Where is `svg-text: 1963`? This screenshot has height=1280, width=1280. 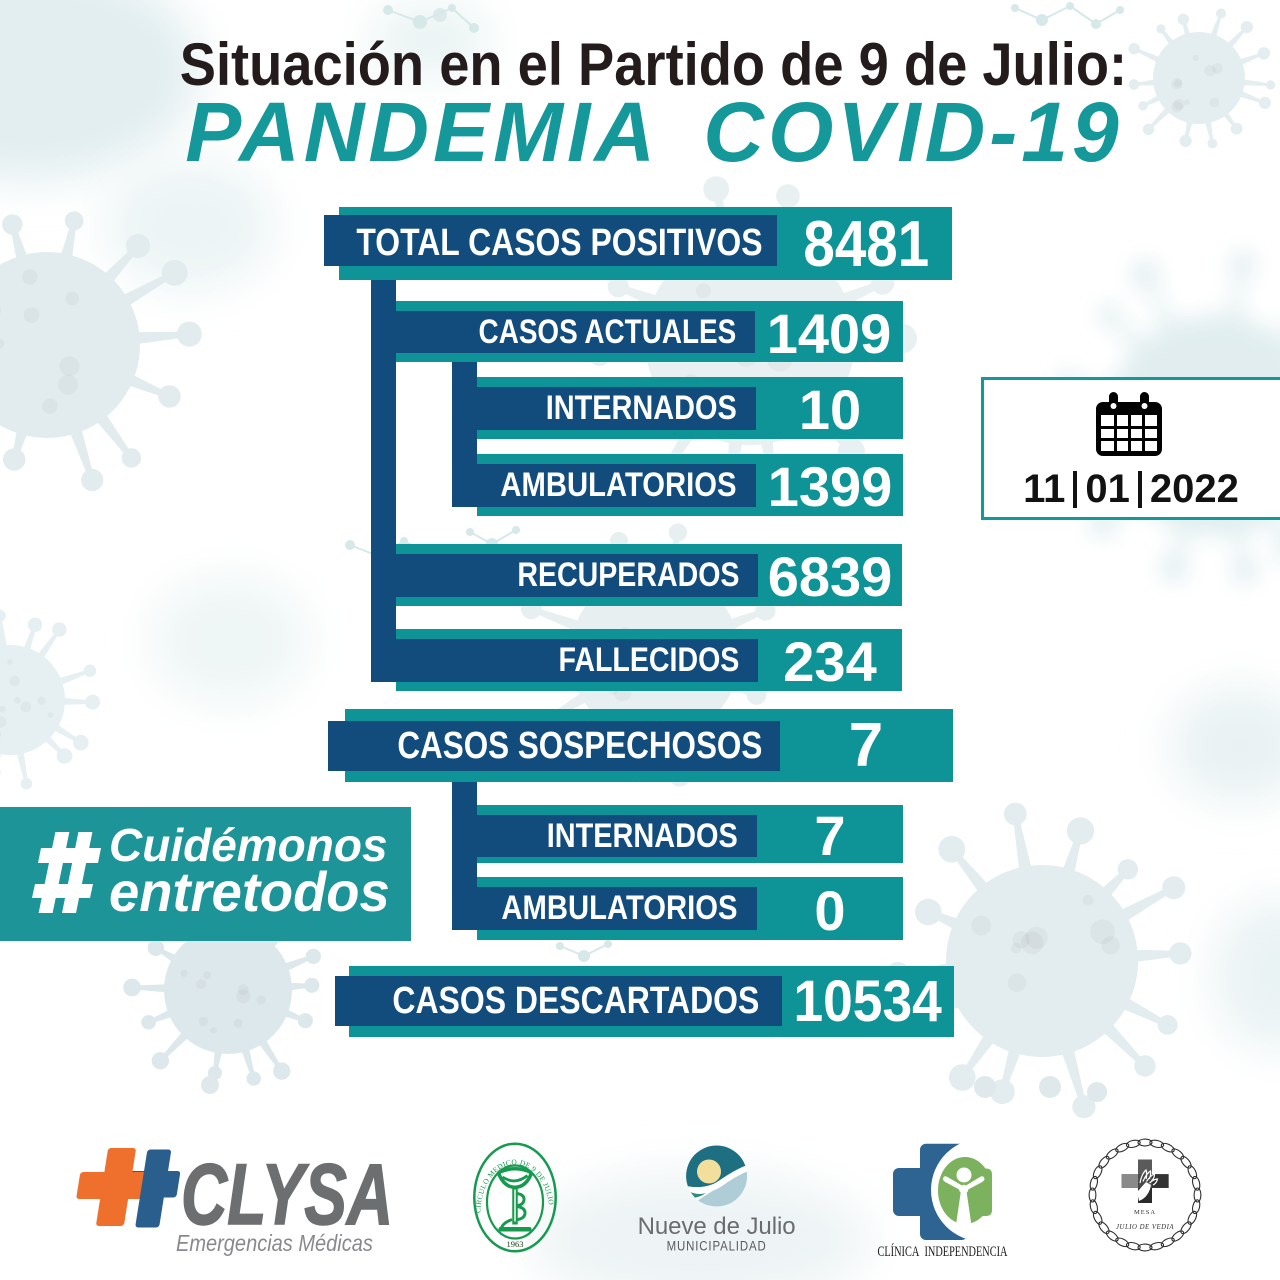 svg-text: 1963 is located at coordinates (515, 1244).